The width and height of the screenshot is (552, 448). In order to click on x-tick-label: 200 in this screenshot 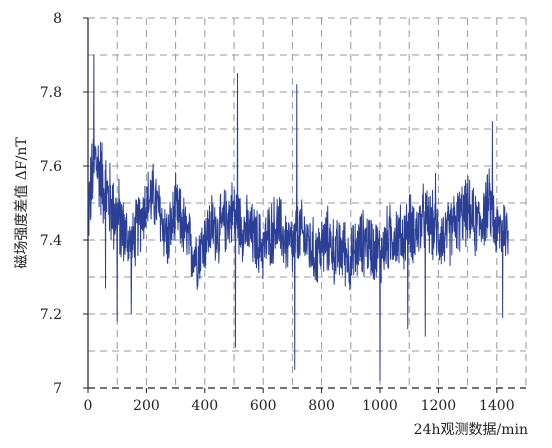, I will do `click(146, 406)`.